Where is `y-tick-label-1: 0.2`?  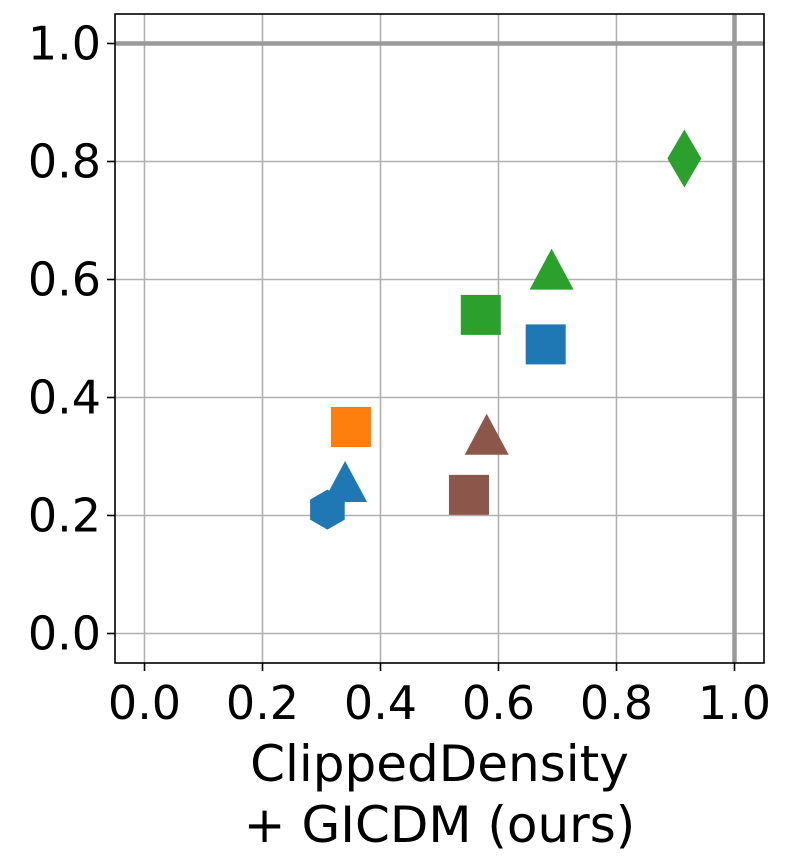 y-tick-label-1: 0.2 is located at coordinates (64, 516).